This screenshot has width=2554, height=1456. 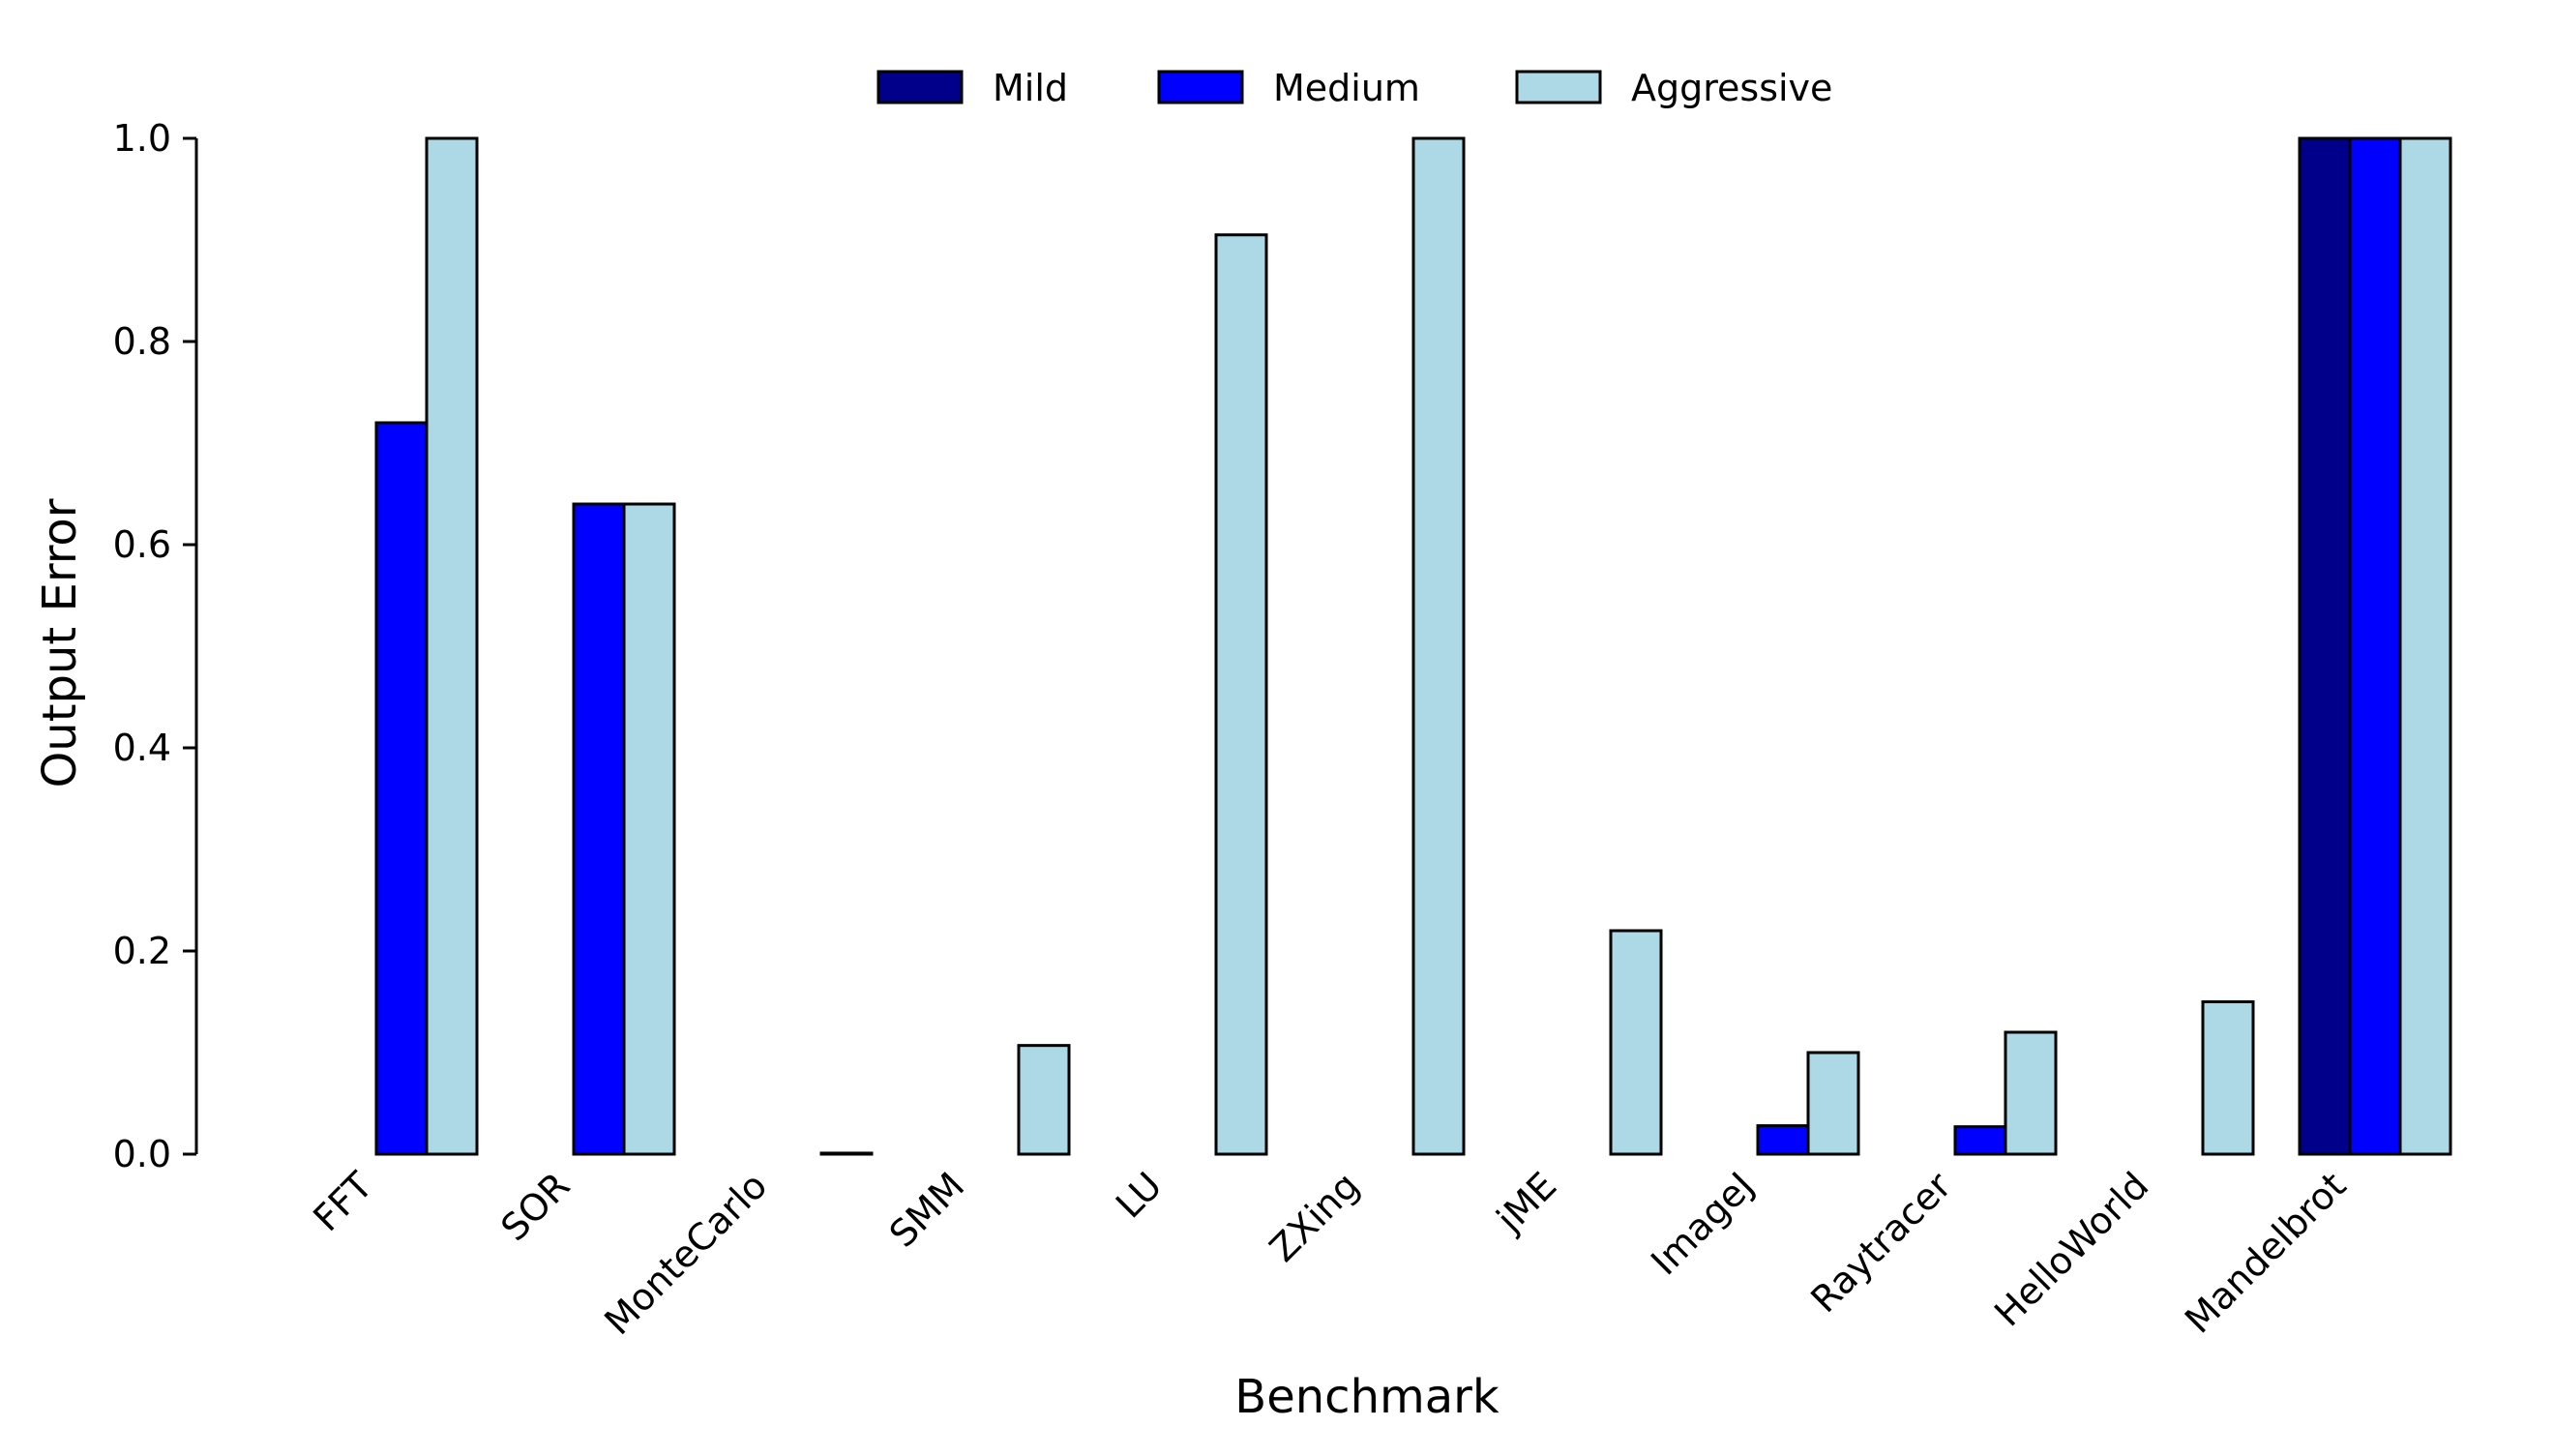 What do you see at coordinates (1526, 1202) in the screenshot?
I see `x-tick-label-jme: jME` at bounding box center [1526, 1202].